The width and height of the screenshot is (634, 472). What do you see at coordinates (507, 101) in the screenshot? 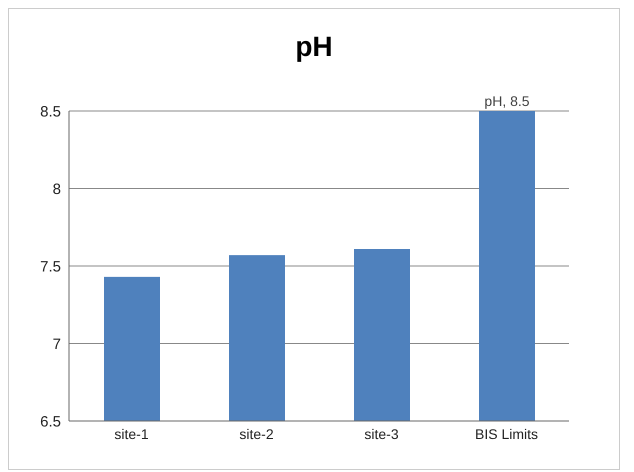
I see `data-label: pH, 8.5` at bounding box center [507, 101].